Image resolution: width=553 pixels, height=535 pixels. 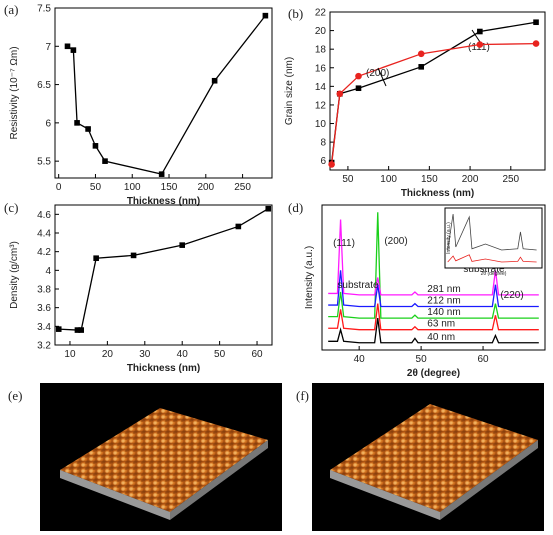 What do you see at coordinates (108, 354) in the screenshot?
I see `x-tick-label: 20` at bounding box center [108, 354].